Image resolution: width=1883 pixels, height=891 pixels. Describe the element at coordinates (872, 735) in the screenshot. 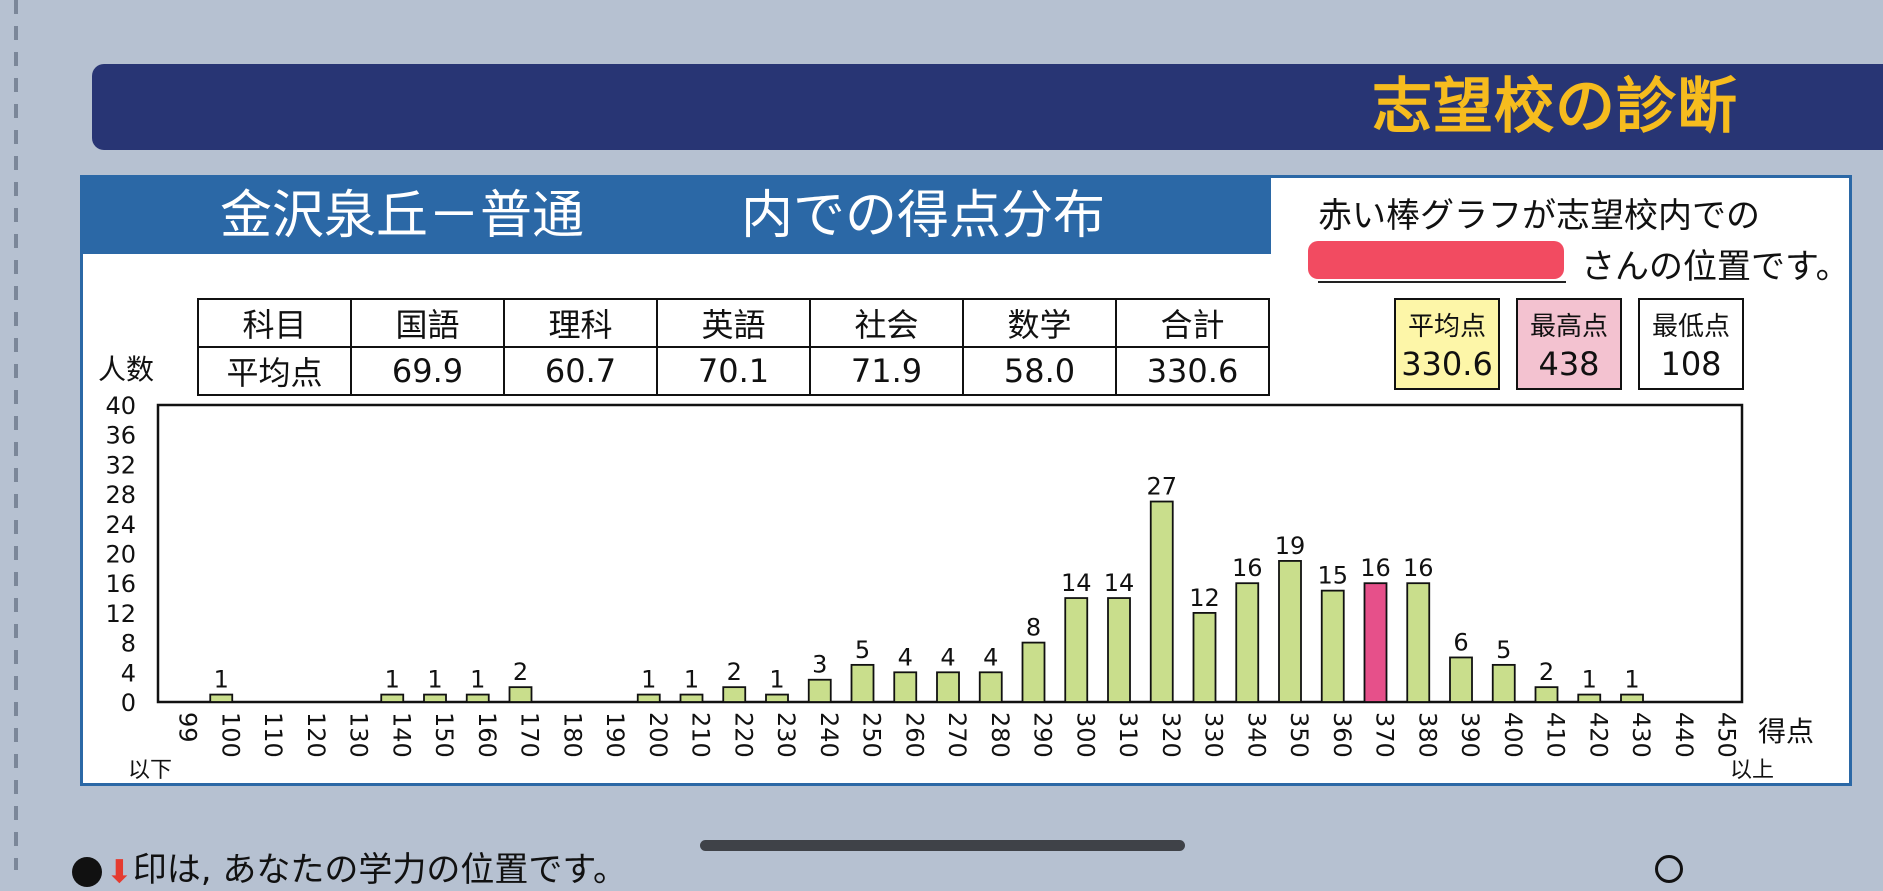

I see `x-tick-label: 250` at that location.